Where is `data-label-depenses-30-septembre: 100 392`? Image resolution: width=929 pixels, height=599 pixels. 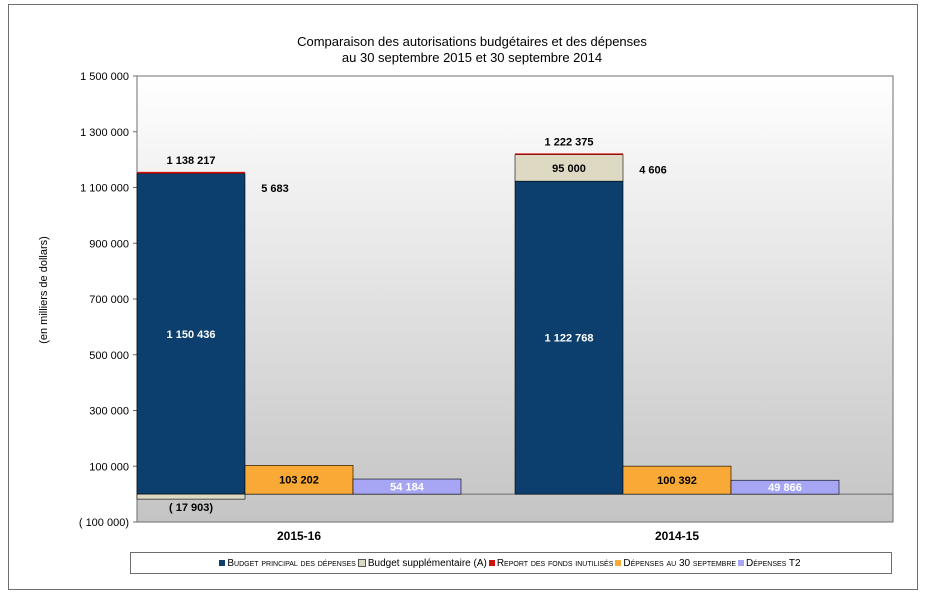 data-label-depenses-30-septembre: 100 392 is located at coordinates (677, 481).